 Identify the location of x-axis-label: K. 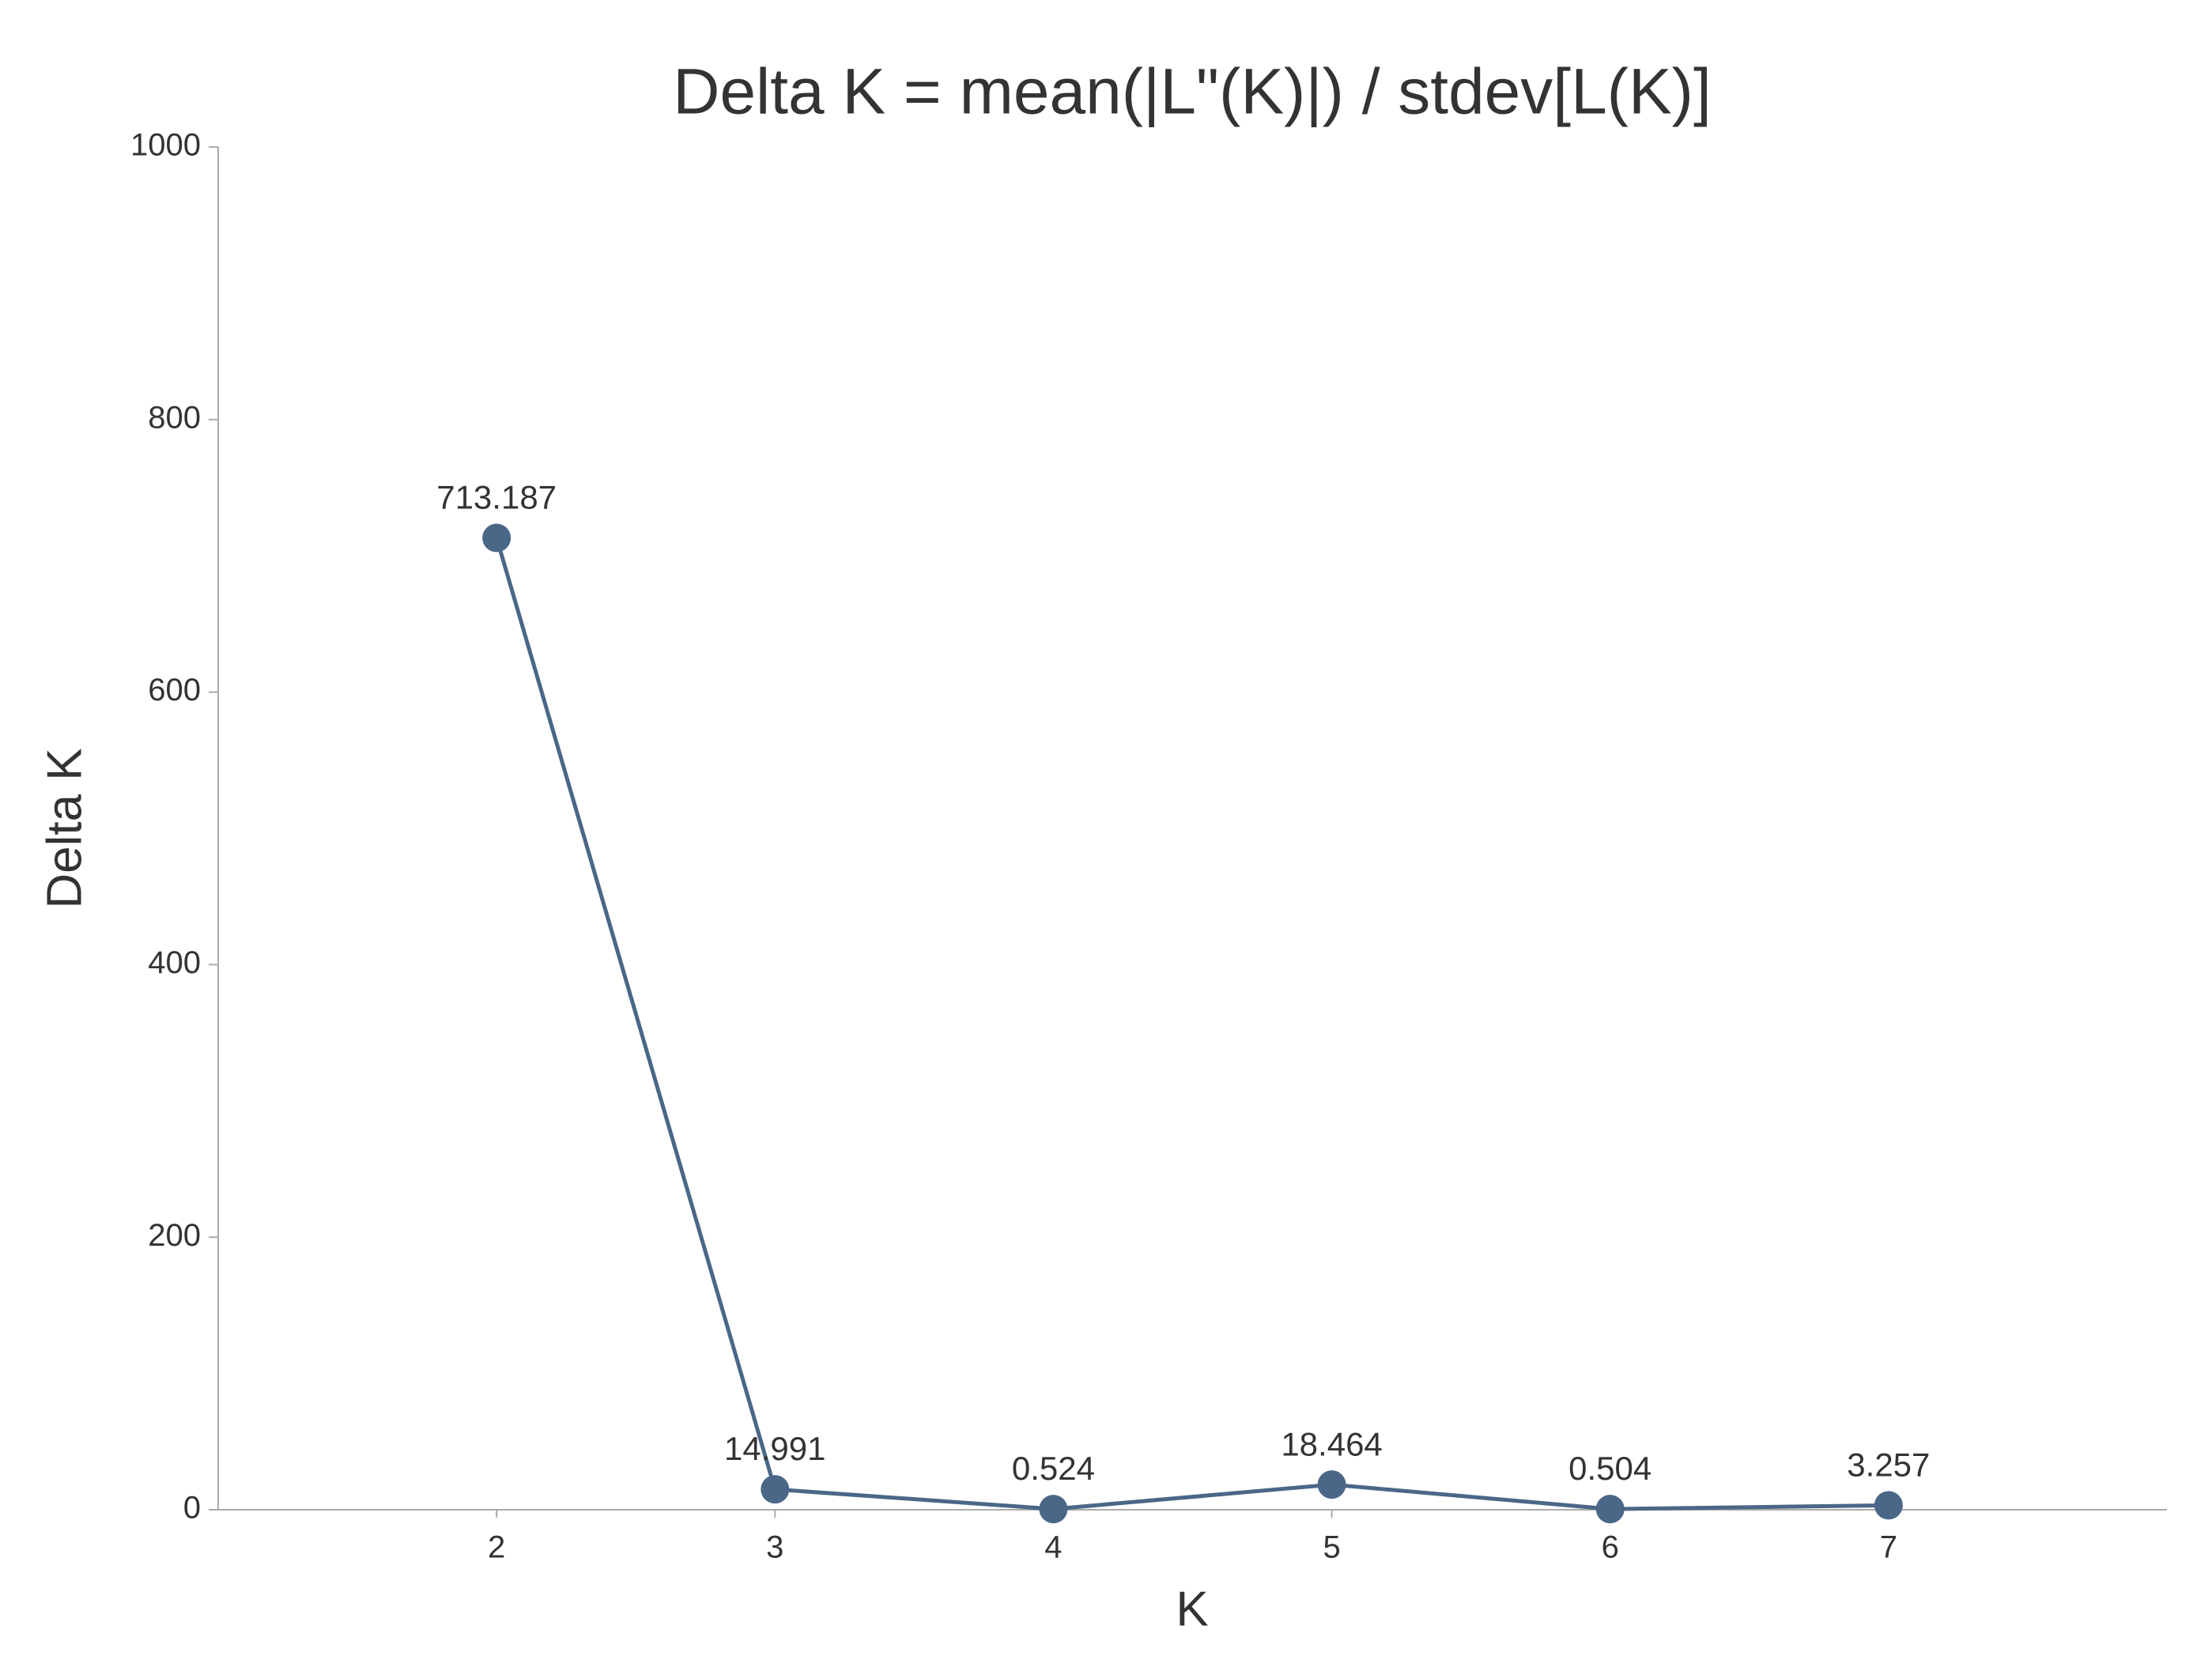
(1192, 1609).